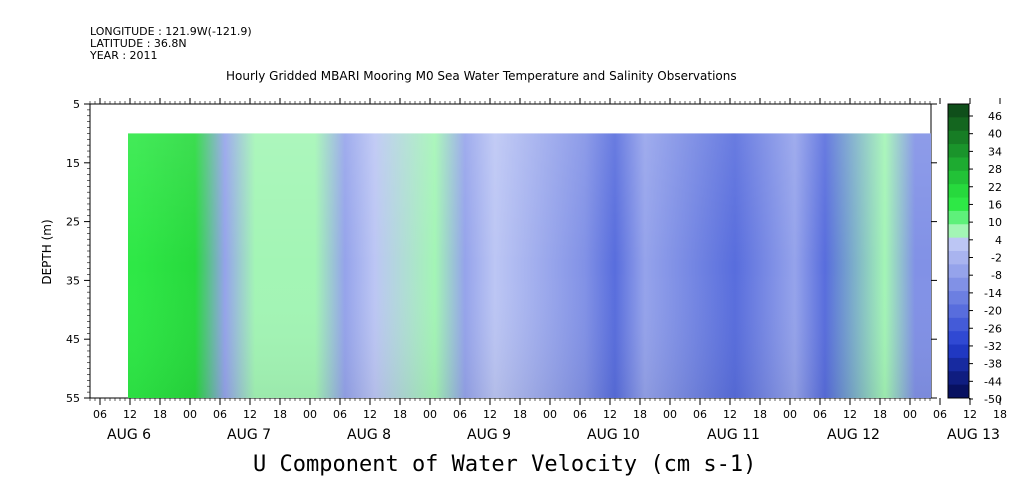  I want to click on y-tick-label: 25, so click(73, 222).